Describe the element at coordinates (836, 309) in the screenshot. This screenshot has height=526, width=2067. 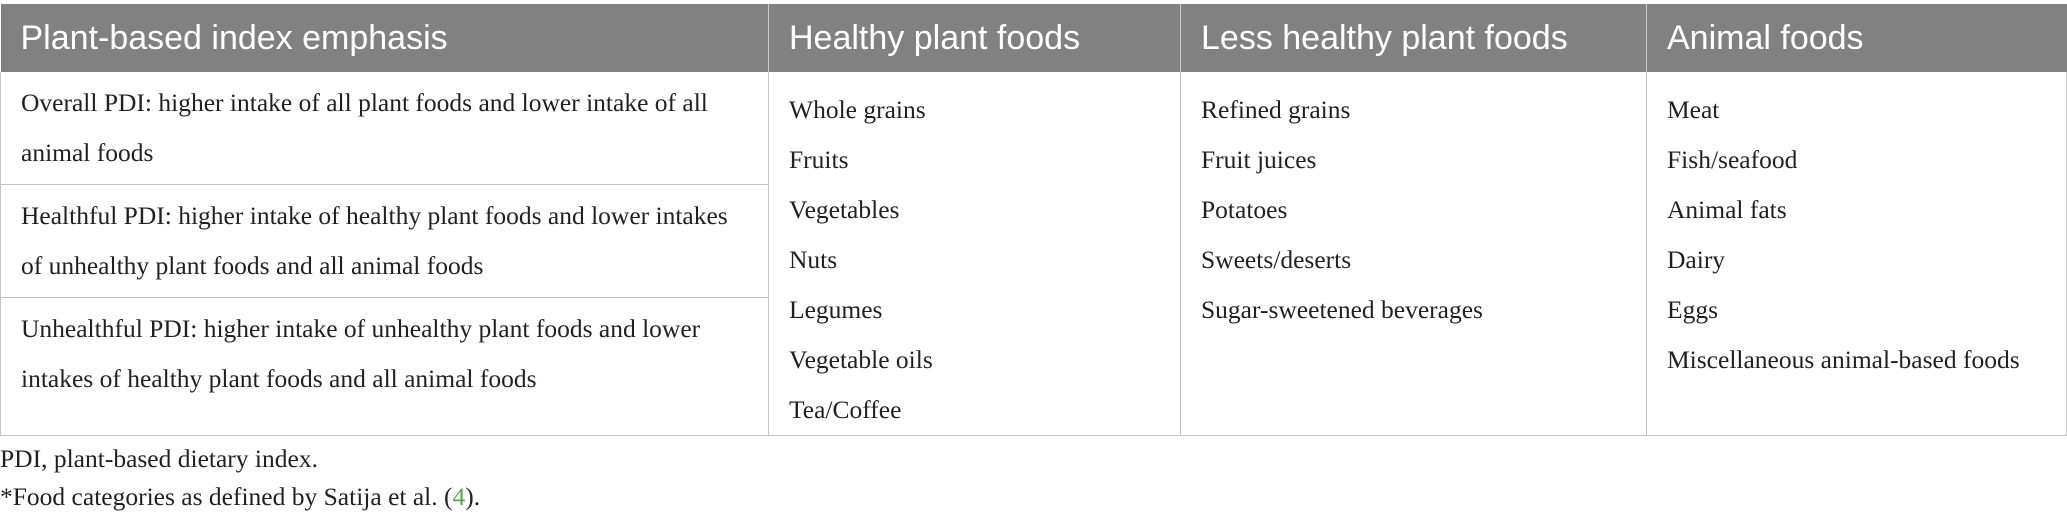
I see `food-item: Legumes` at that location.